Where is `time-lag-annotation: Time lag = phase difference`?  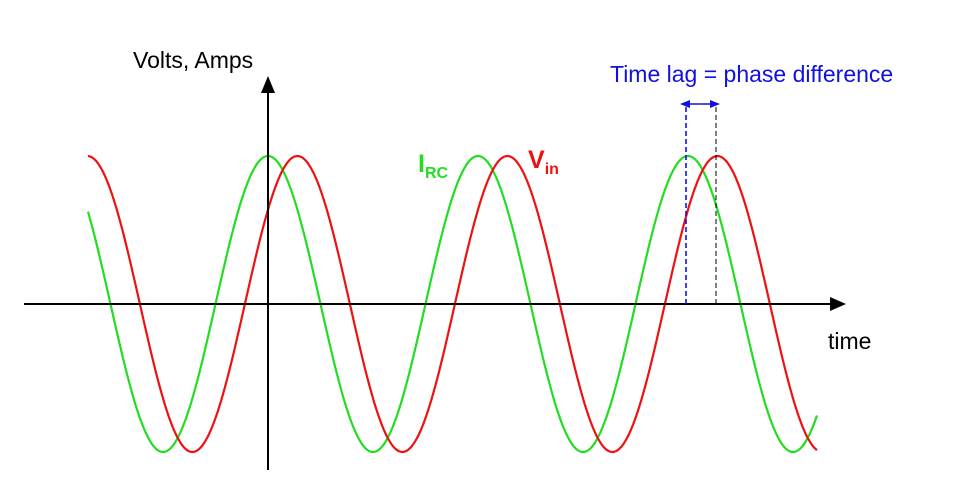
time-lag-annotation: Time lag = phase difference is located at coordinates (751, 74).